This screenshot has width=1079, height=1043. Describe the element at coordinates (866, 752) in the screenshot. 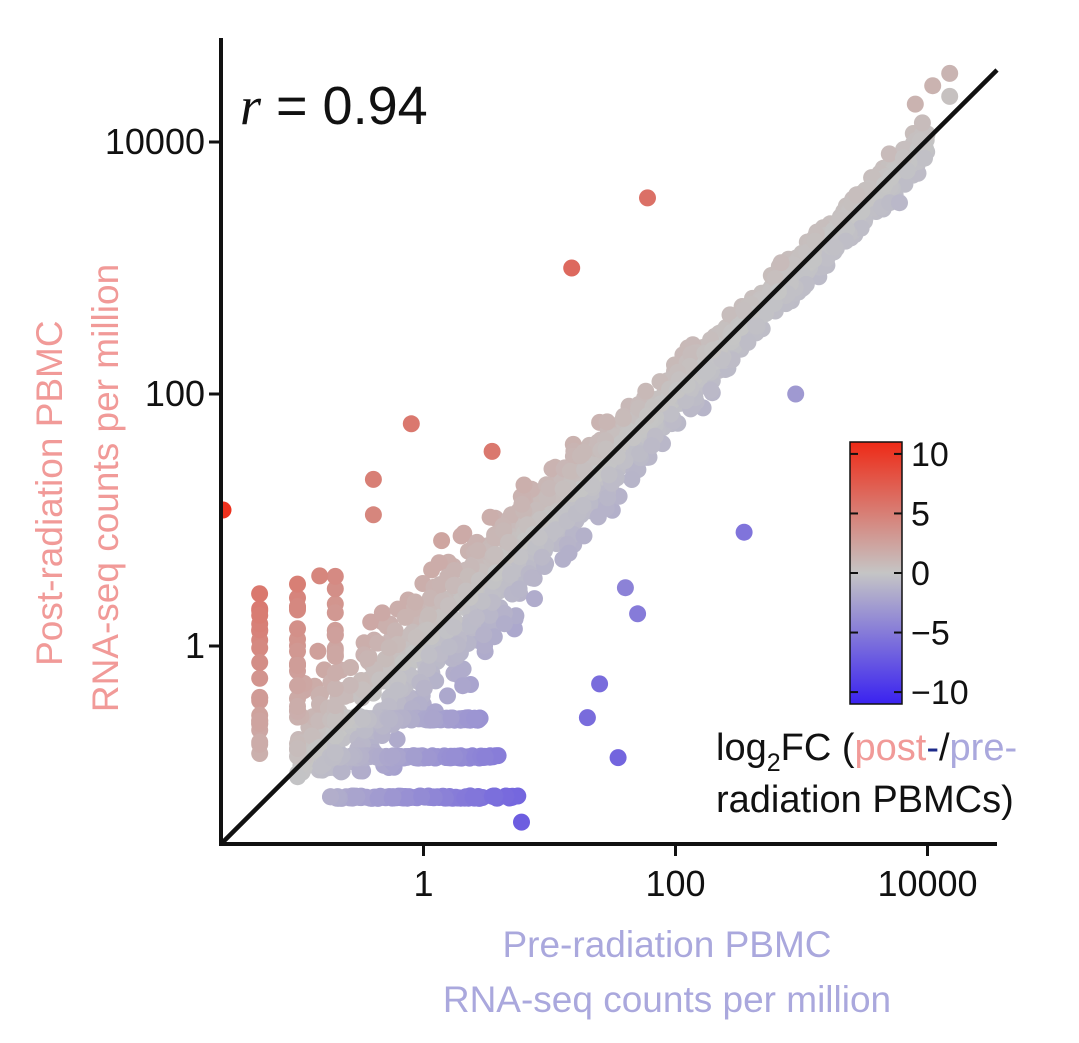

I see `legend-title-line-1: log2FC (post-/pre-` at that location.